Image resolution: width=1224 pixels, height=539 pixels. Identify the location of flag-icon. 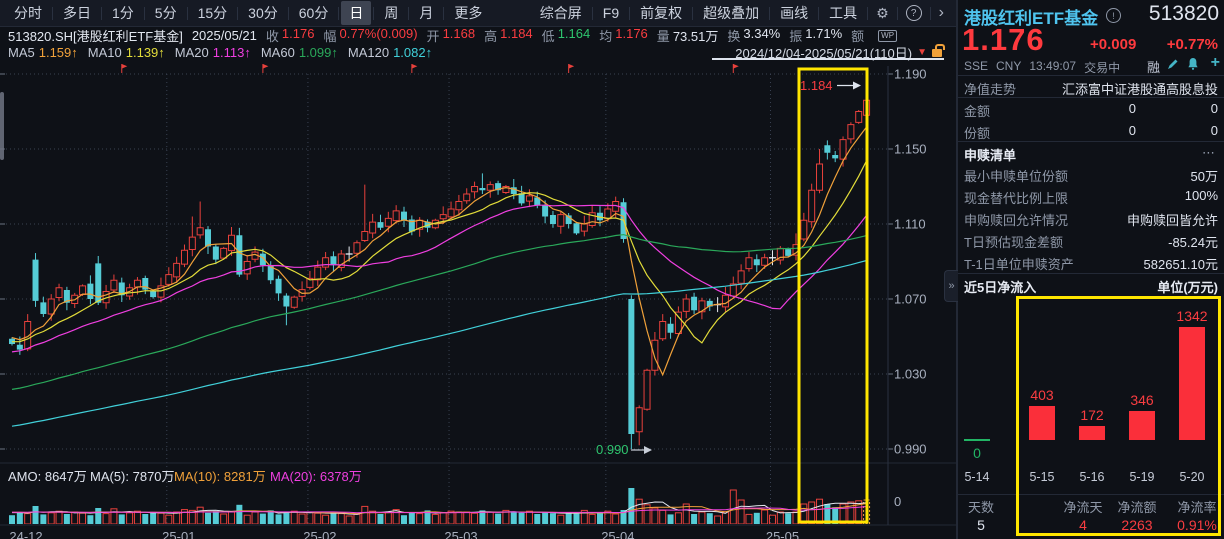
(124, 66).